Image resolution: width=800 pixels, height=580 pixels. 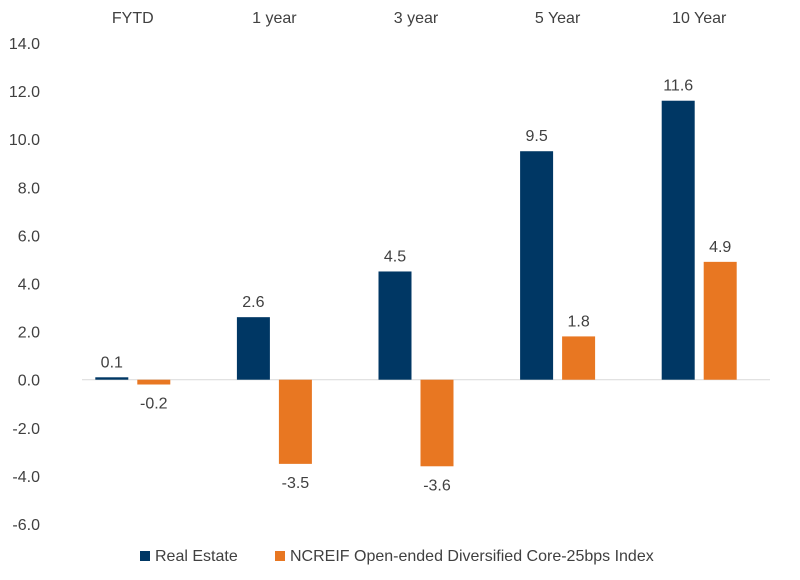 I want to click on y-tick-label: 12.0, so click(x=24, y=92).